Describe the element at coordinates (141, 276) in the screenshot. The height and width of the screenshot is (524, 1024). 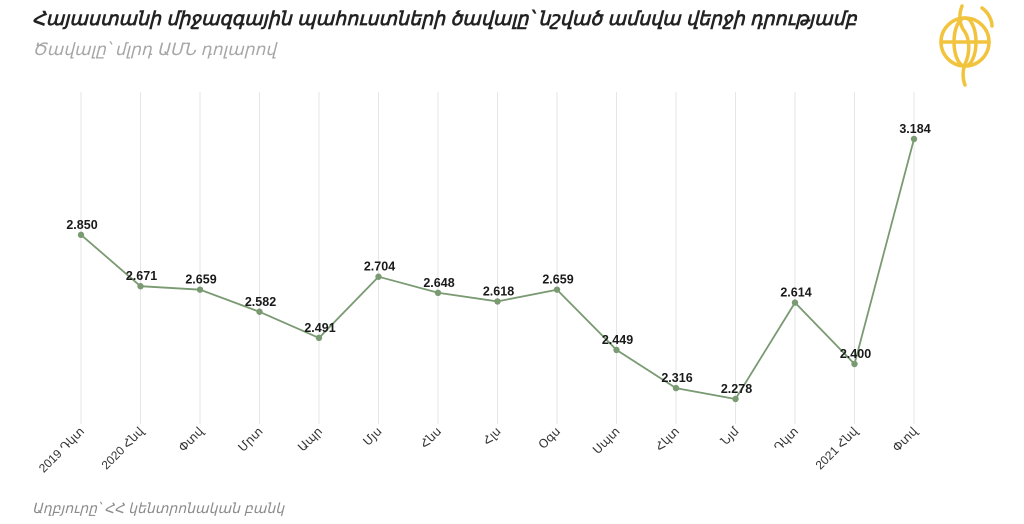
I see `data-label: 2.671` at that location.